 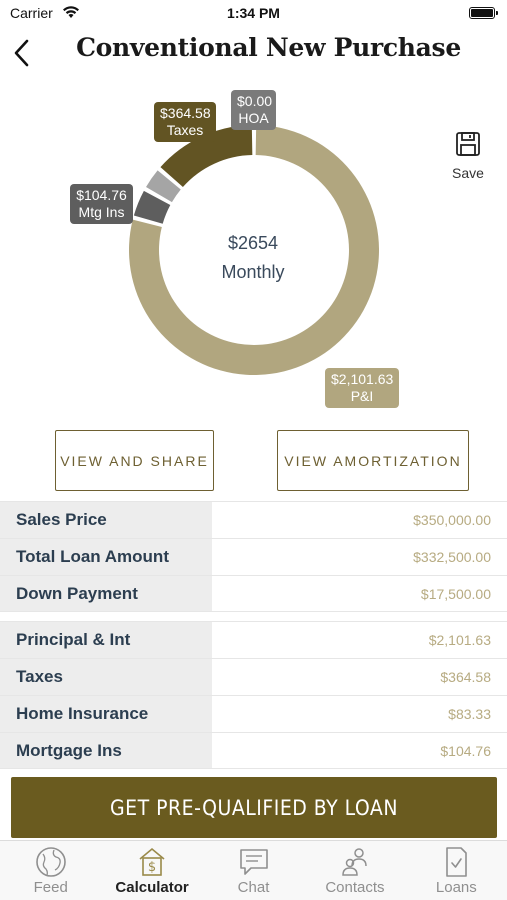 What do you see at coordinates (354, 862) in the screenshot?
I see `contacts-icon` at bounding box center [354, 862].